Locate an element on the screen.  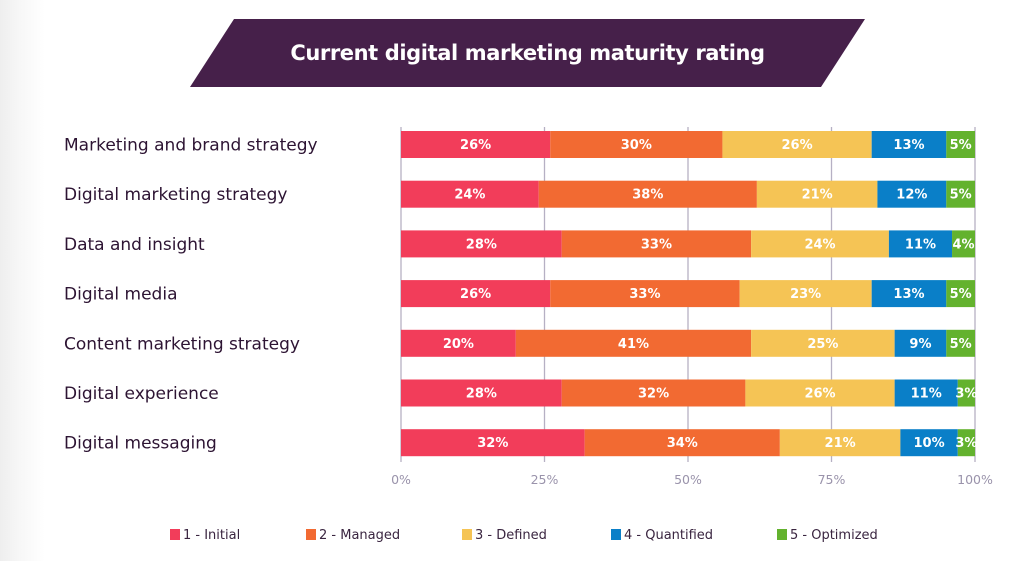
bar-row: 20% 41% 25% 9% 5% is located at coordinates (688, 343).